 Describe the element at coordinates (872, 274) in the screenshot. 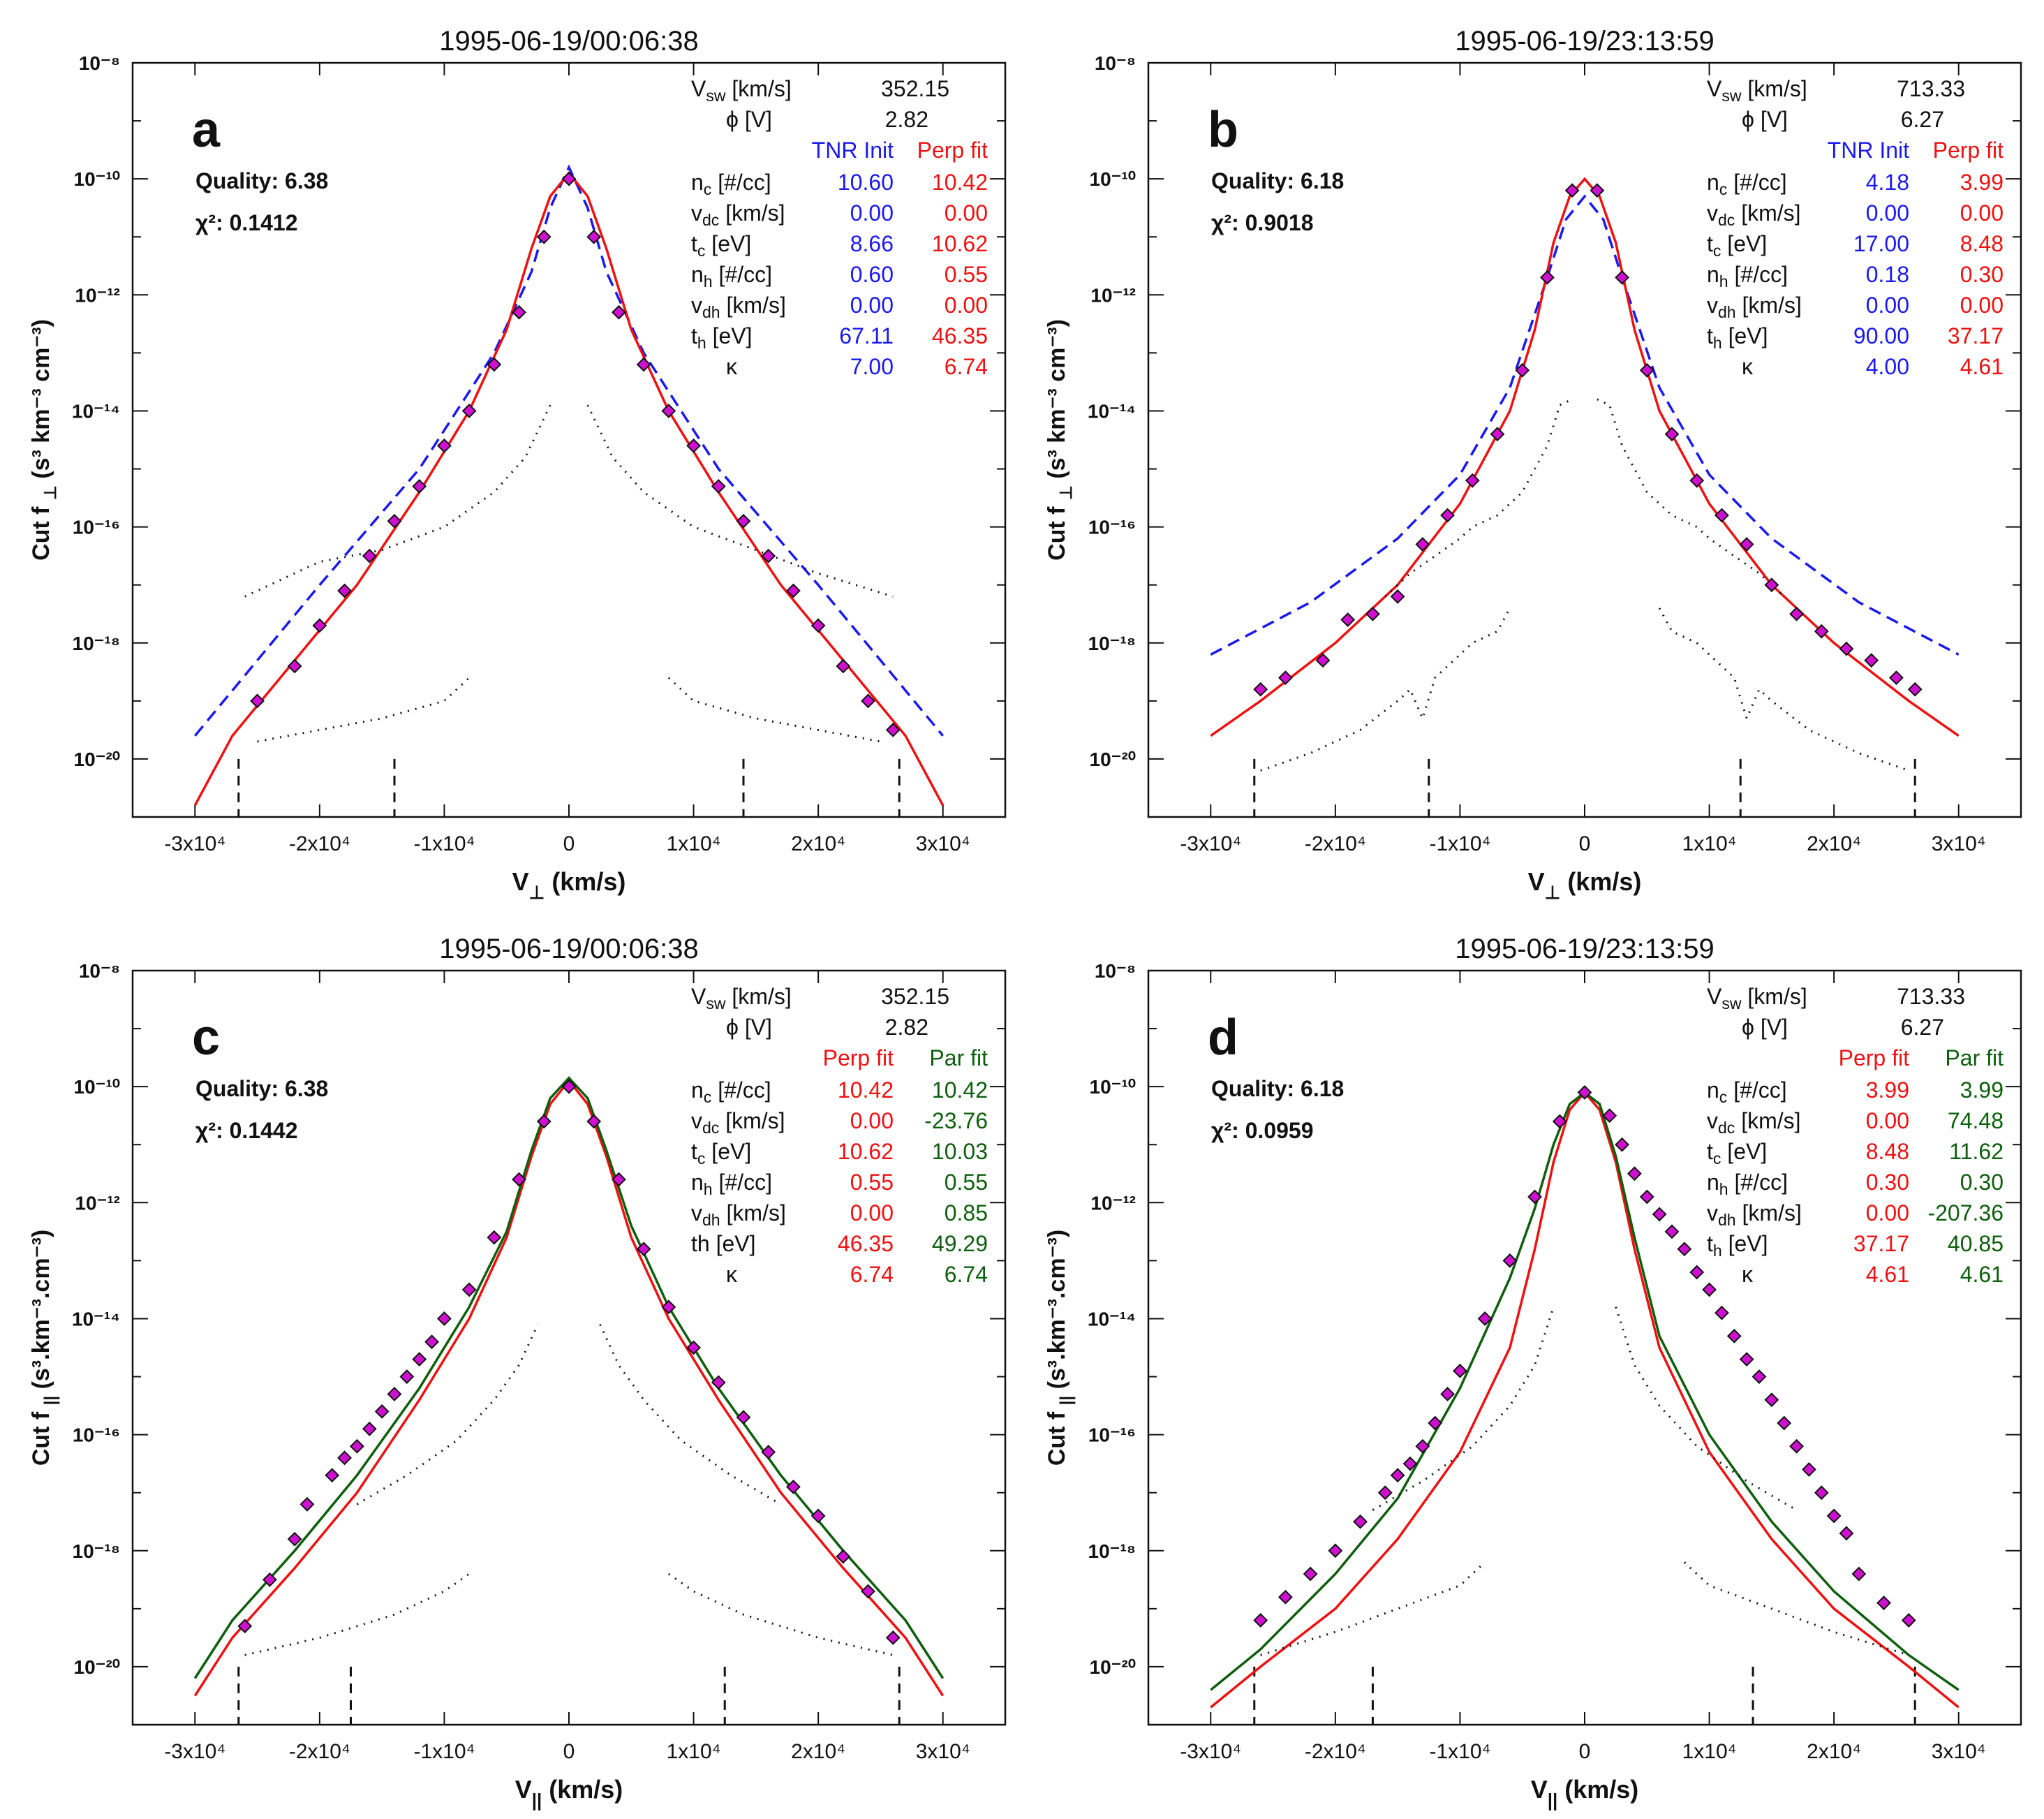

I see `param-value-1: 0.60` at that location.